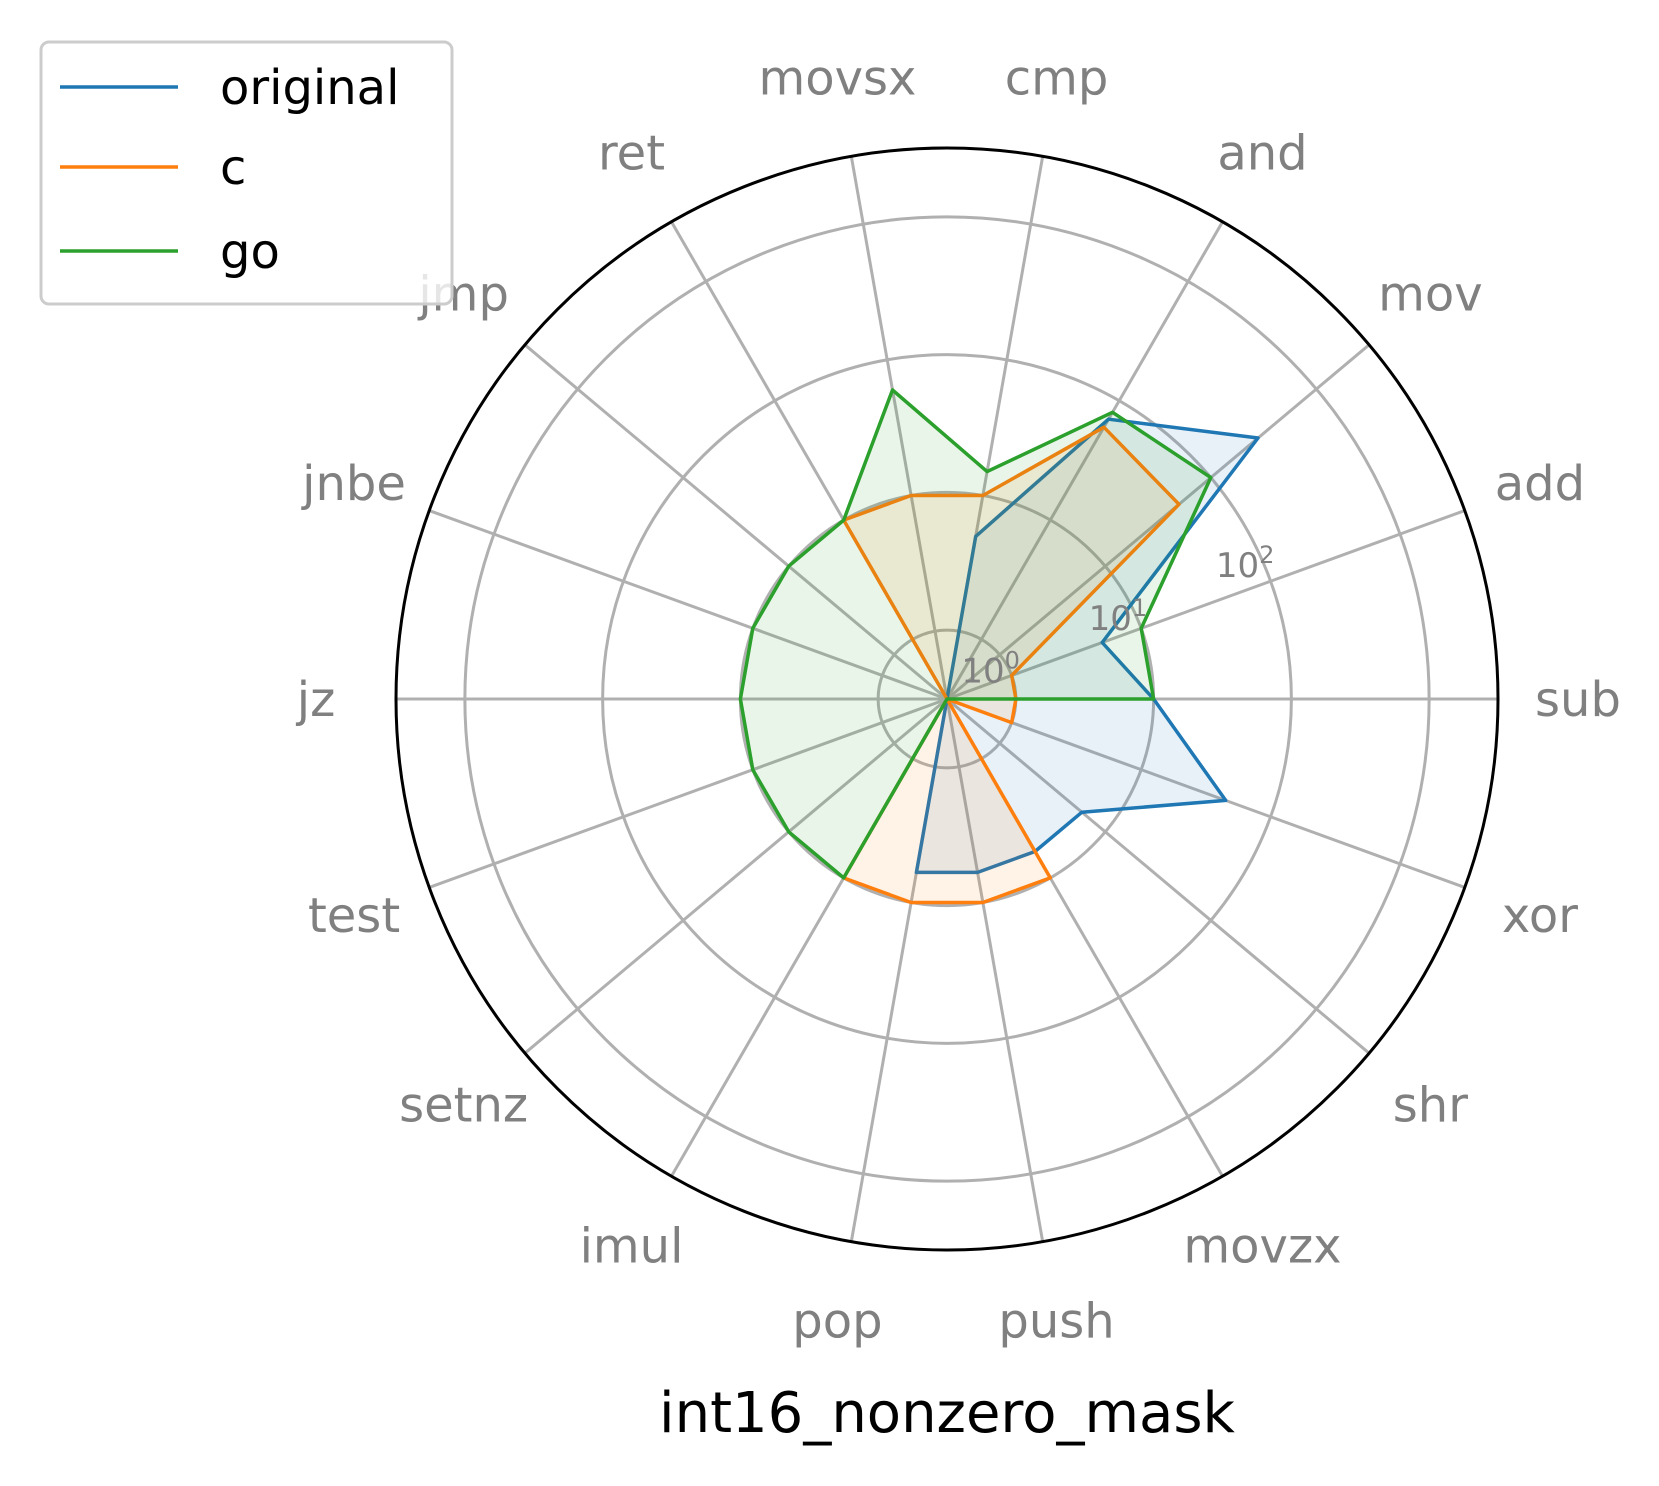 Image resolution: width=1659 pixels, height=1486 pixels. Describe the element at coordinates (1012, 675) in the screenshot. I see `data-point-c-add` at that location.